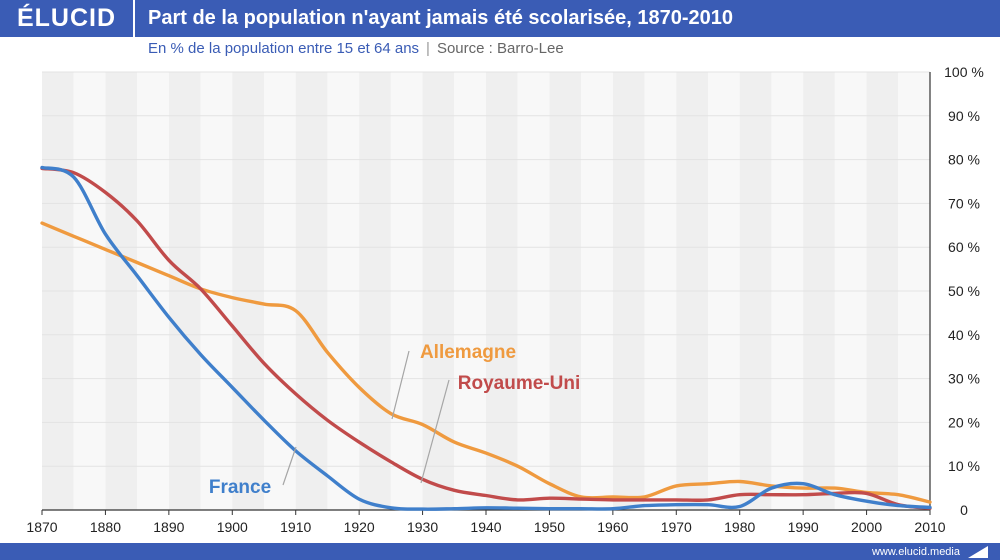  What do you see at coordinates (929, 527) in the screenshot?
I see `x-tick-label: 2010` at bounding box center [929, 527].